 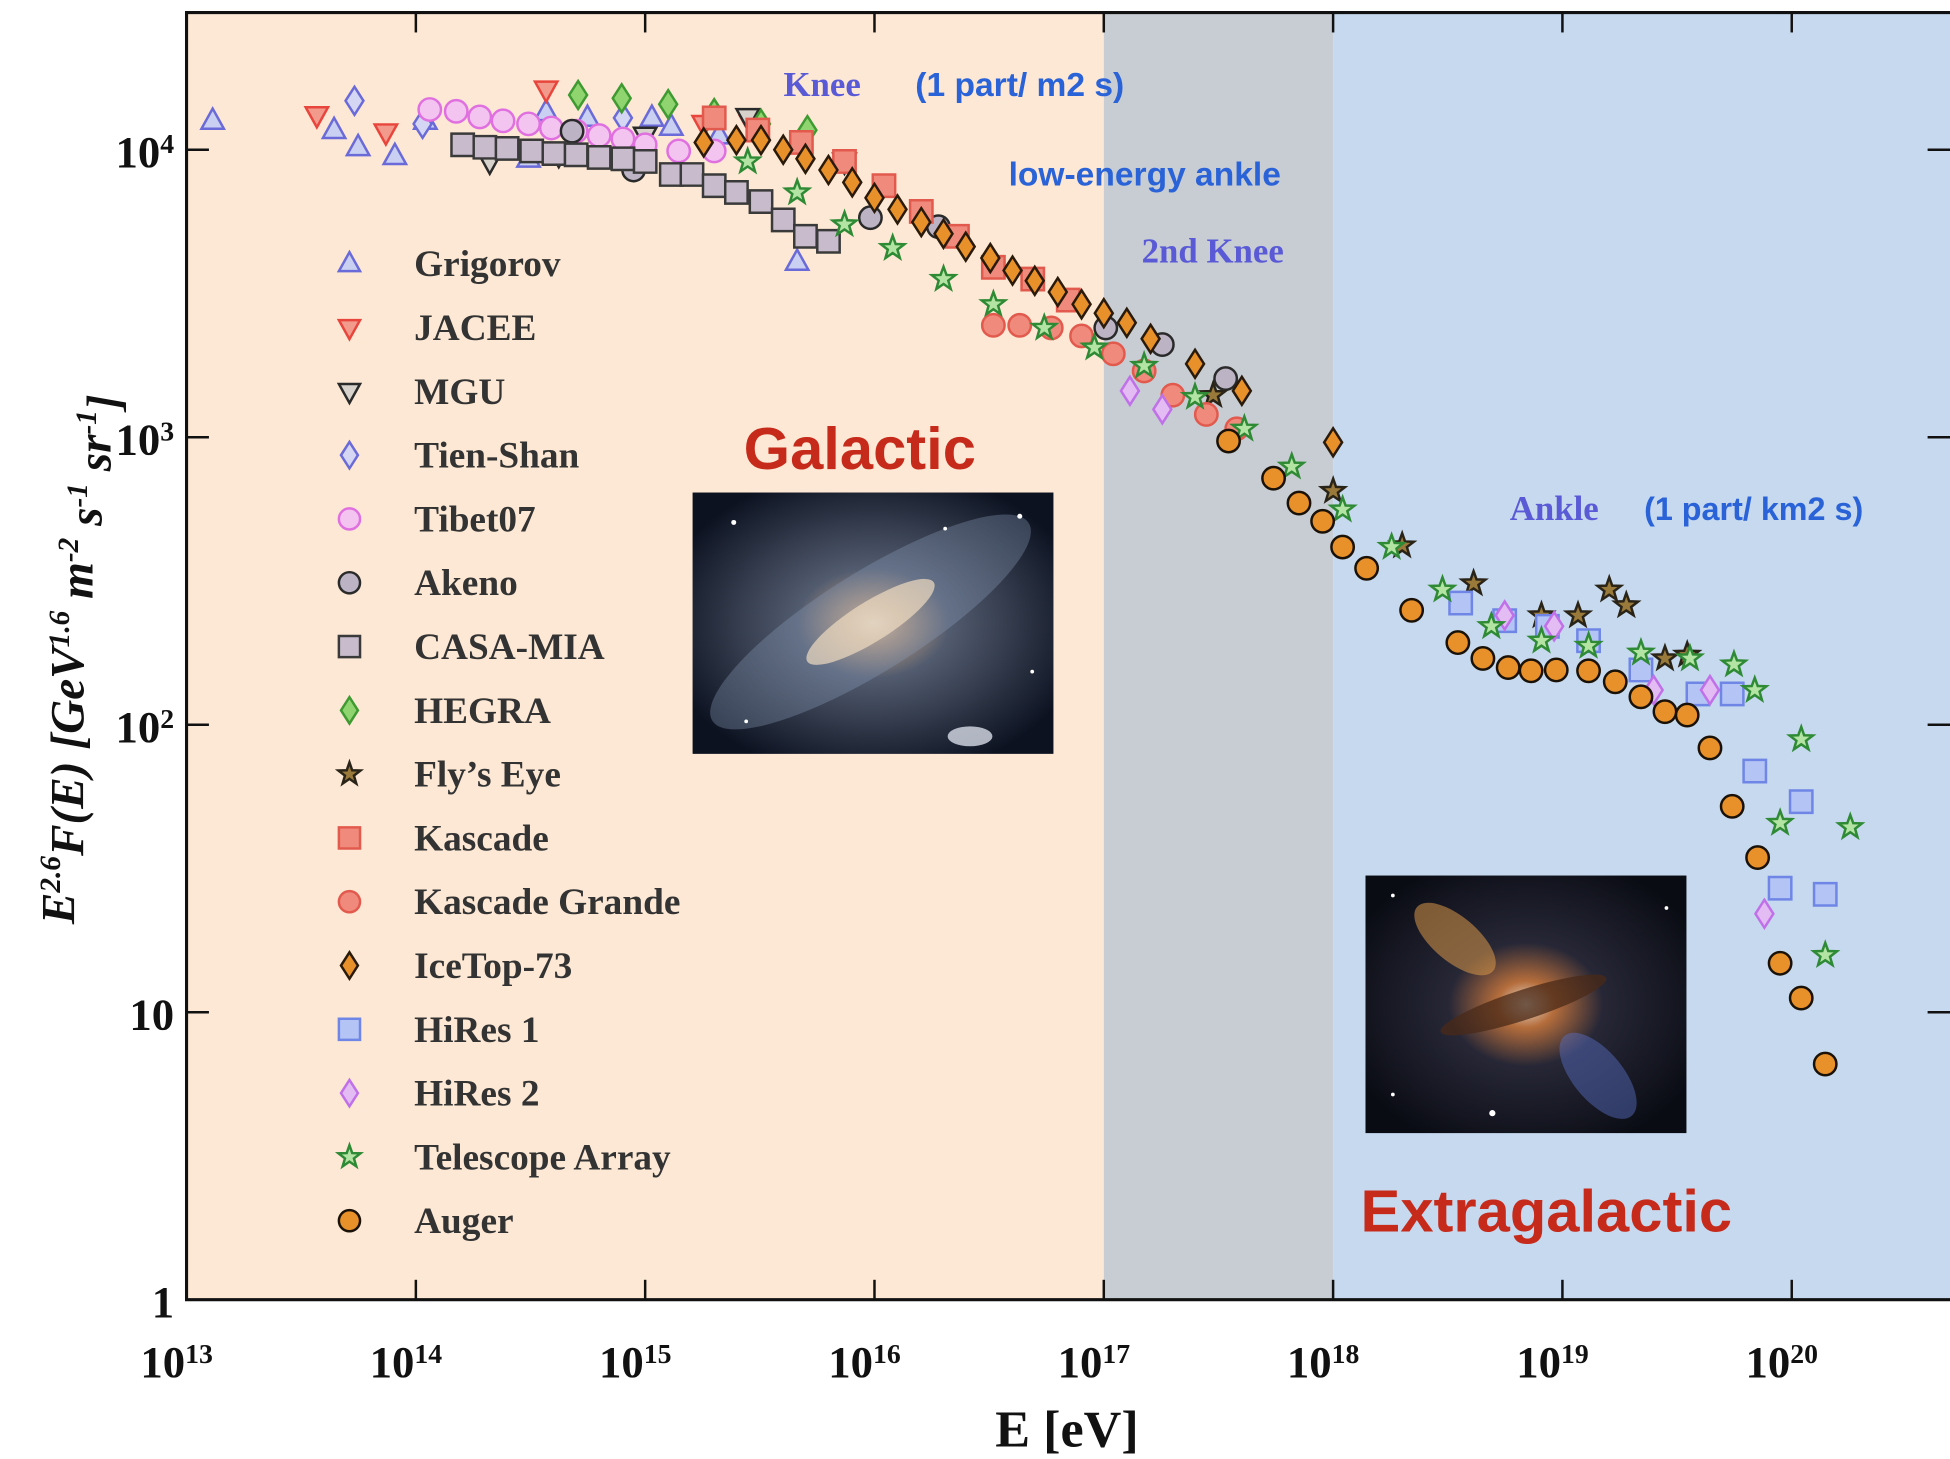 I want to click on x-tick-label: 1013, so click(x=176, y=1362).